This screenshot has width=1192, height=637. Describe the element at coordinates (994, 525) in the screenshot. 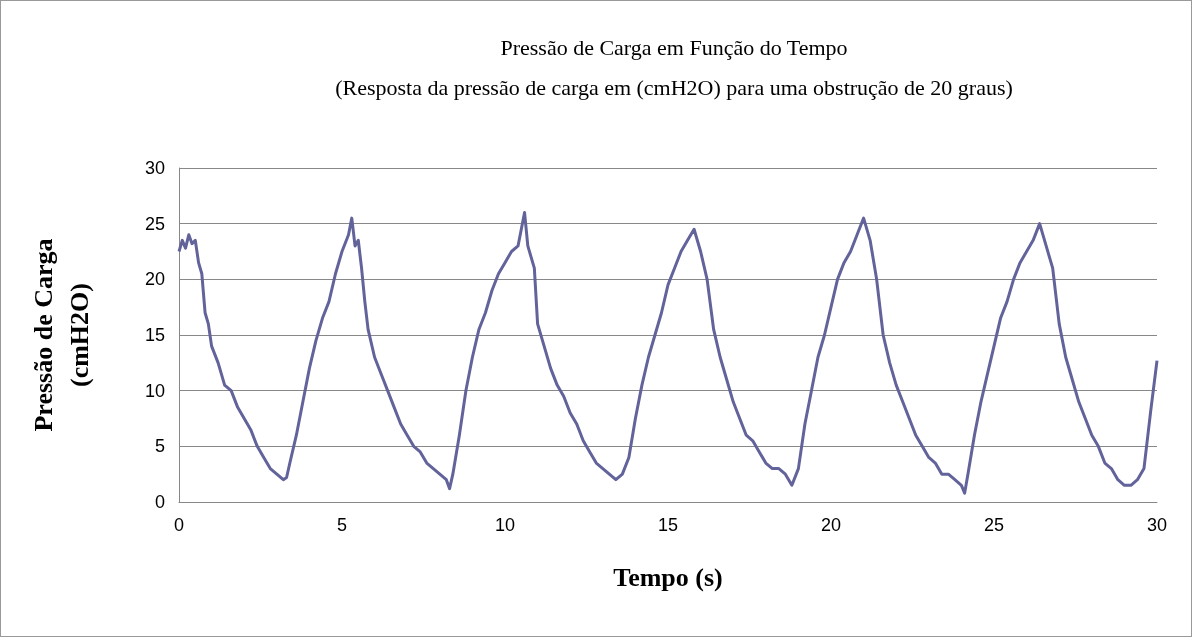

I see `x-tick-label: 25` at that location.